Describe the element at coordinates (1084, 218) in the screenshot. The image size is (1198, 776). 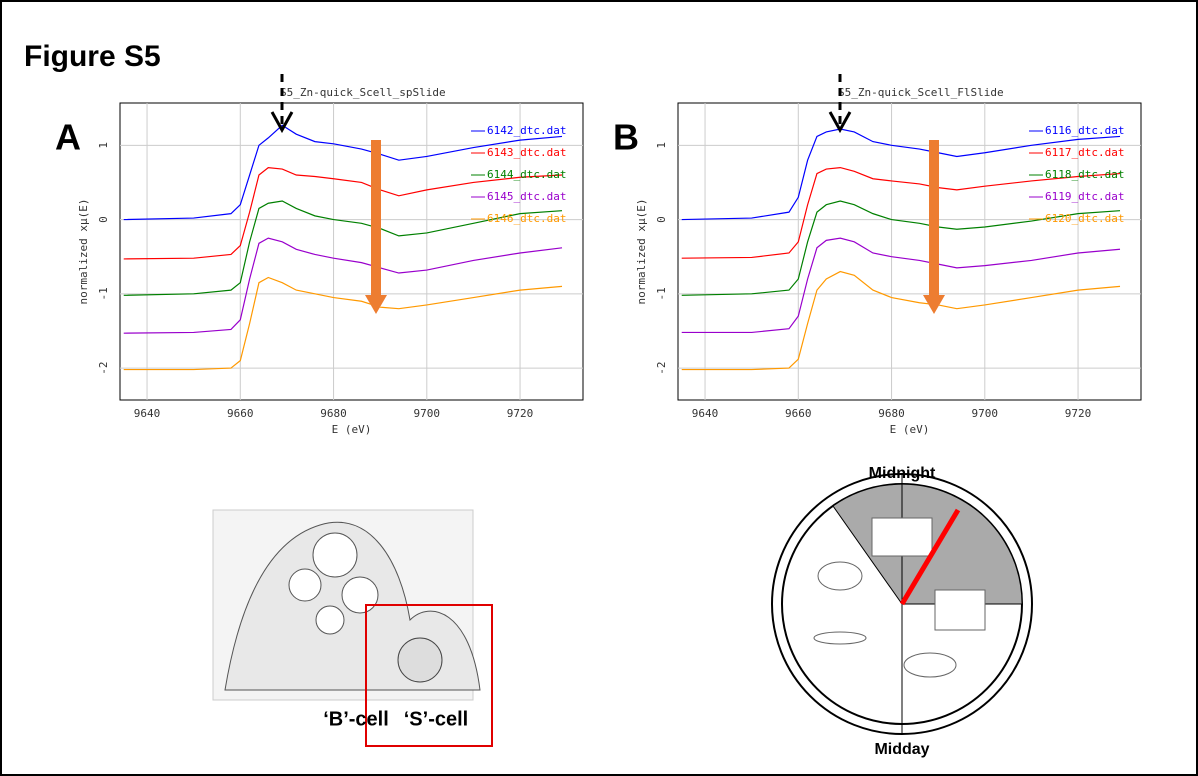
I see `legend-label: 6120_dtc.dat` at that location.